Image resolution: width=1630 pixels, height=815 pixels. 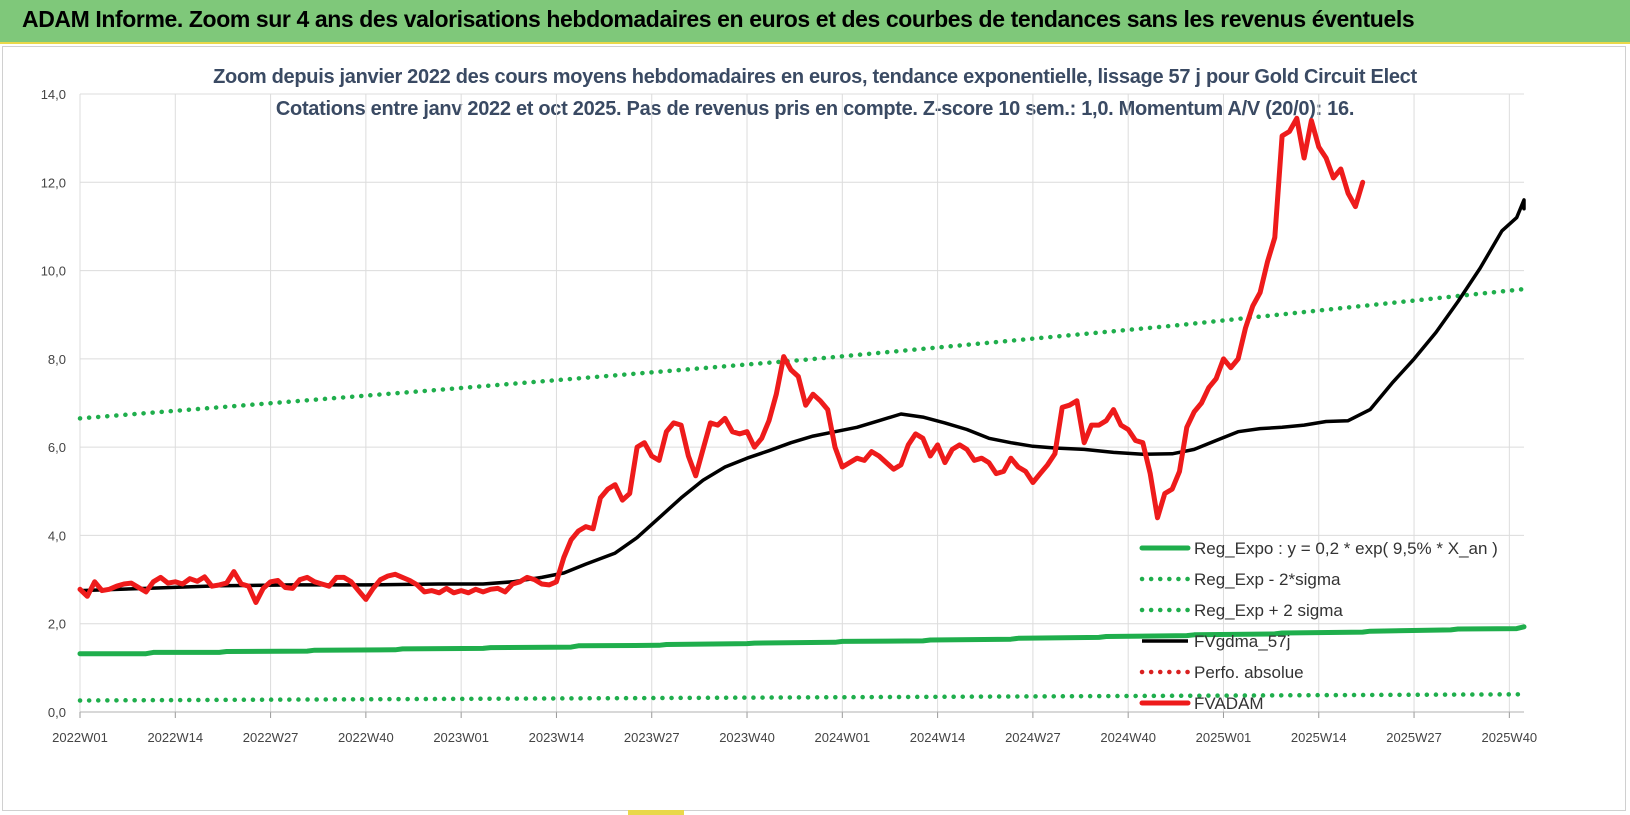 What do you see at coordinates (175, 737) in the screenshot?
I see `x-tick-label: 2022W14` at bounding box center [175, 737].